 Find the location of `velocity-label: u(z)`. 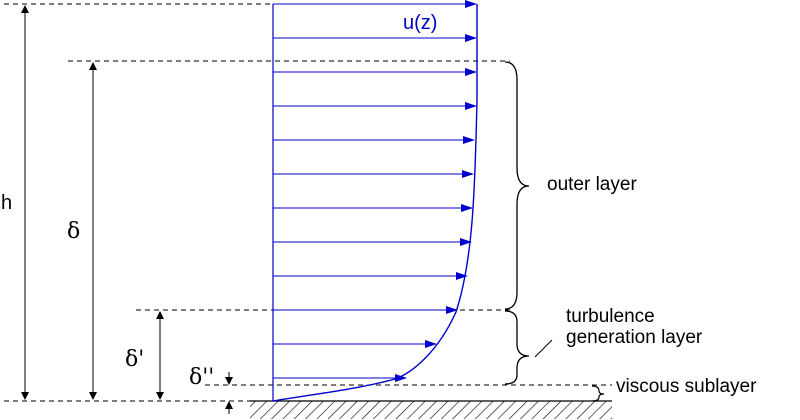

velocity-label: u(z) is located at coordinates (420, 23).